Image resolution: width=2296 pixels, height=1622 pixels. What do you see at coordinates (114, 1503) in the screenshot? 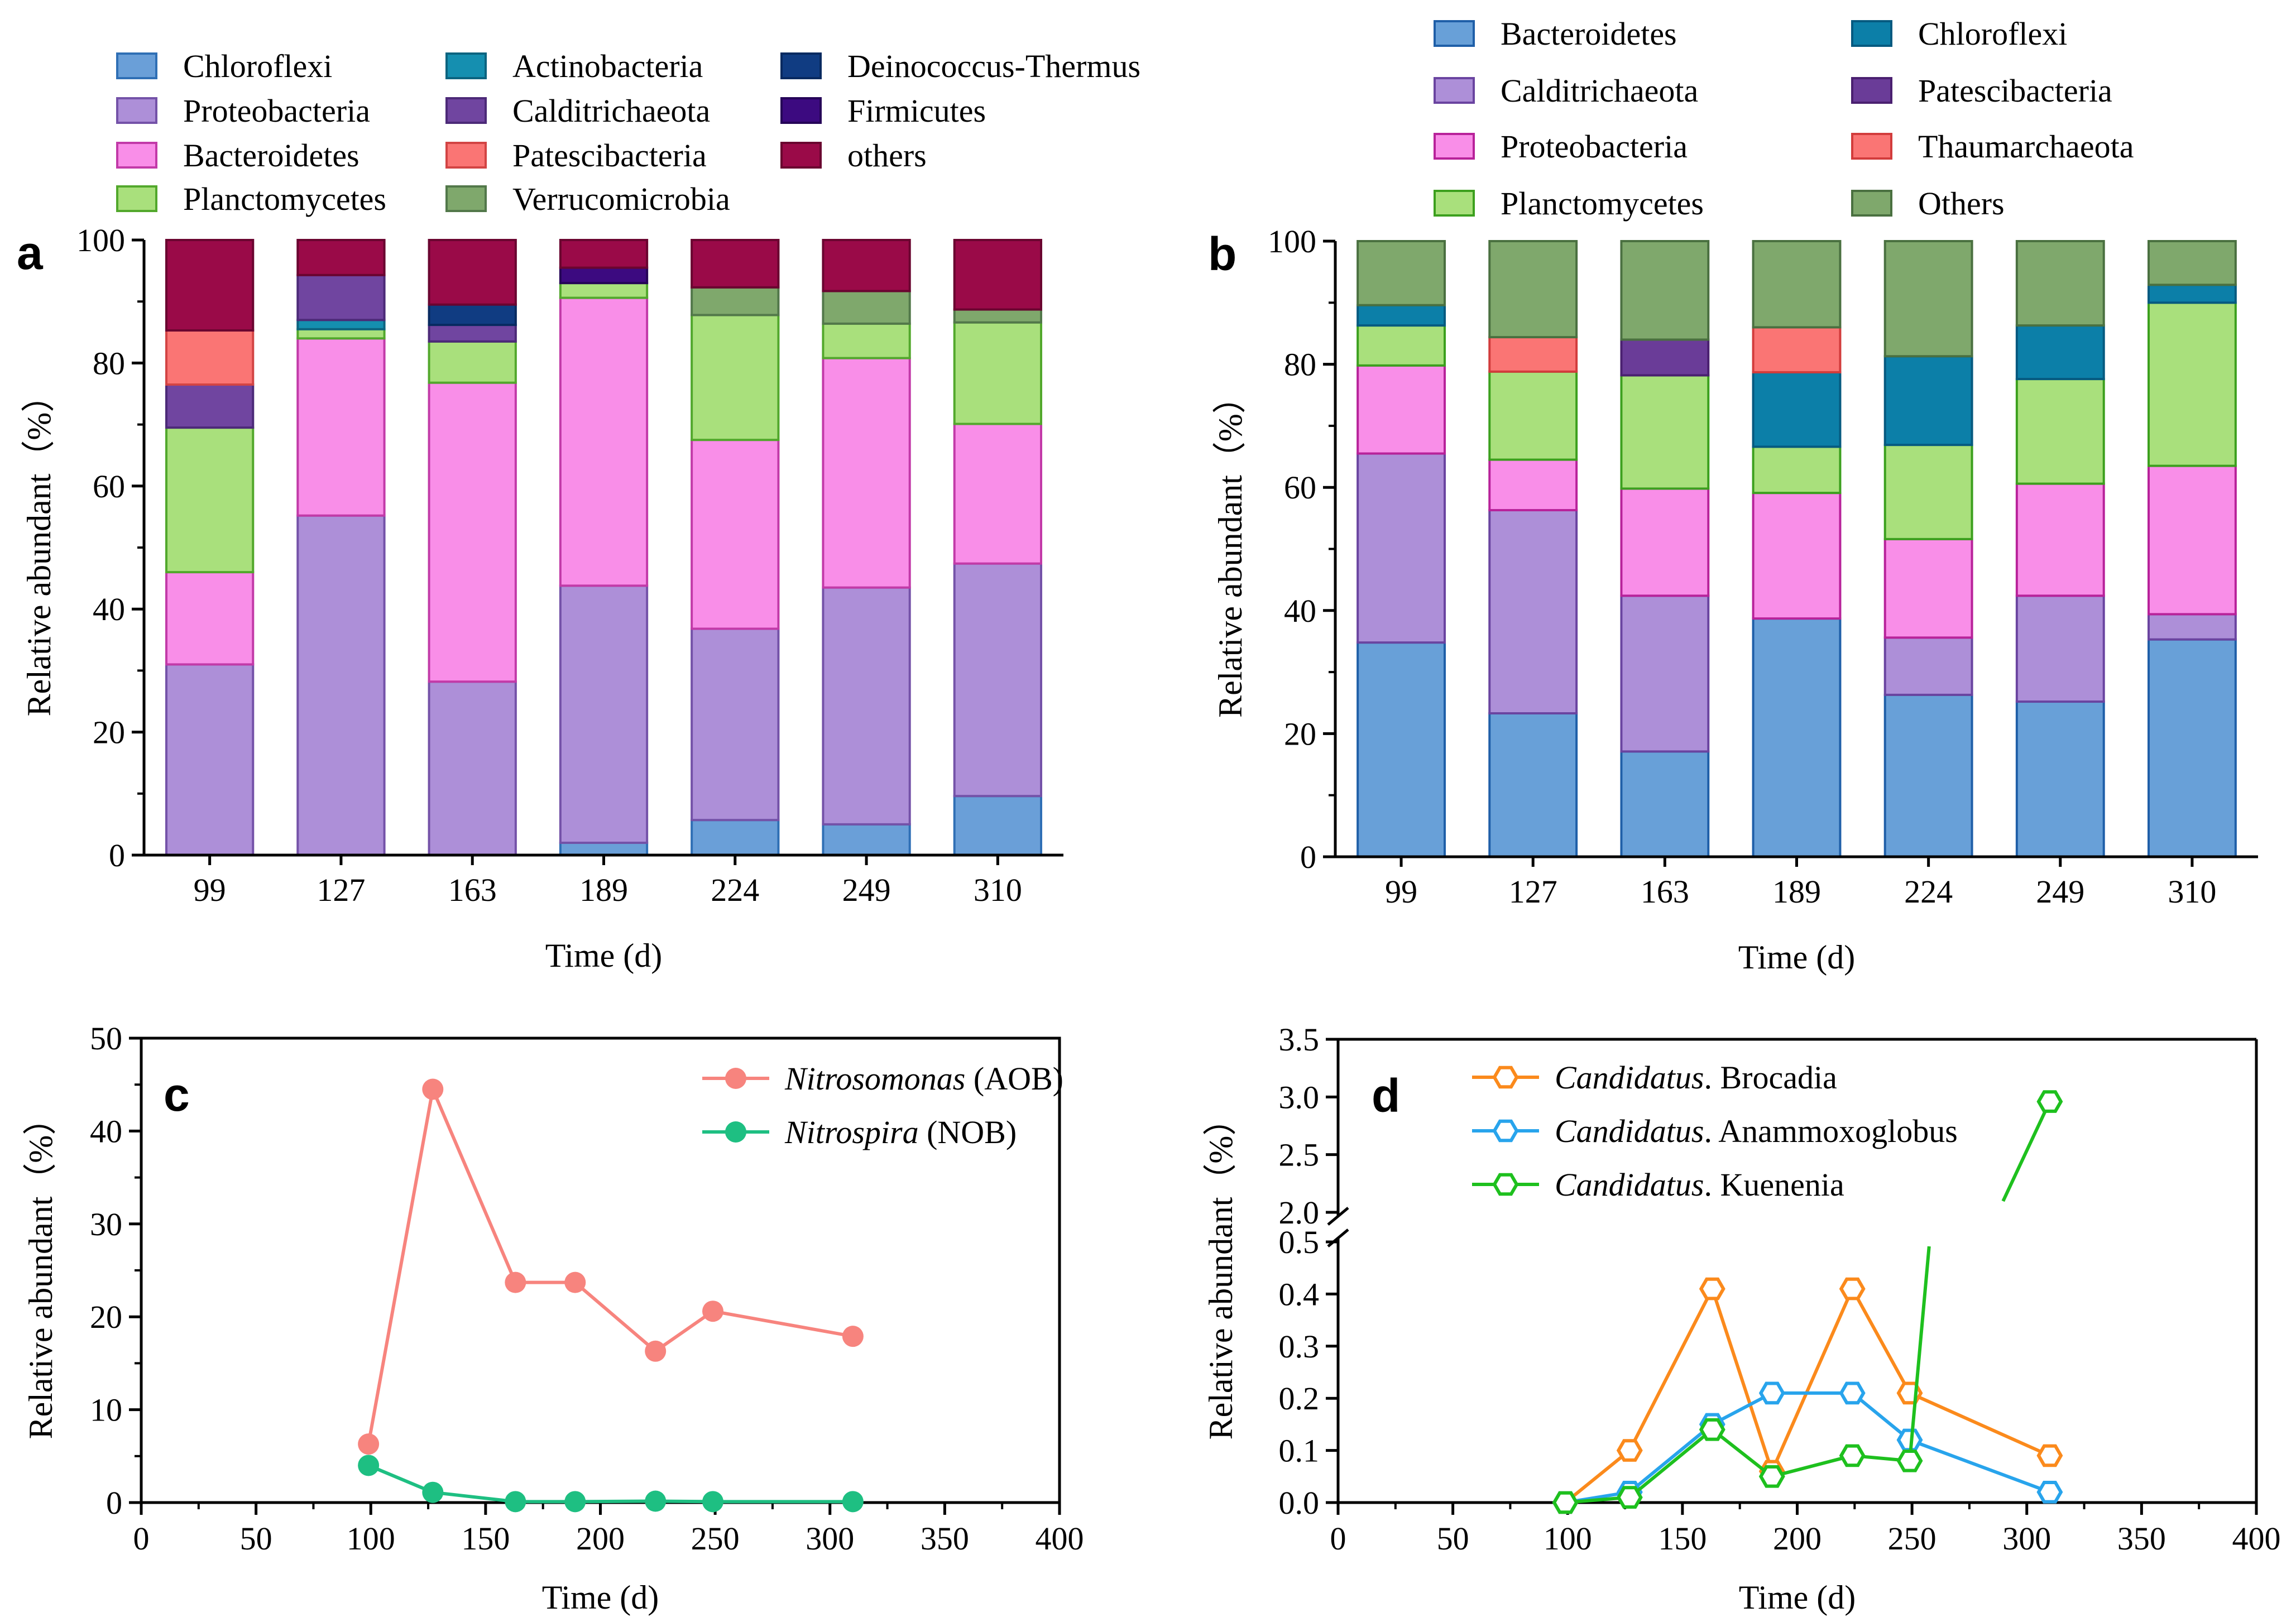
I see `y-tick-label-c-0: 0` at bounding box center [114, 1503].